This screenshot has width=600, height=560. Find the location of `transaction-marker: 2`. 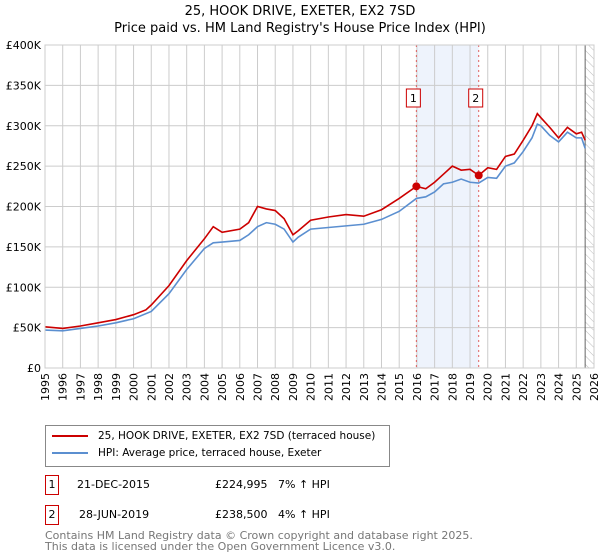

transaction-marker: 2 is located at coordinates (52, 515).